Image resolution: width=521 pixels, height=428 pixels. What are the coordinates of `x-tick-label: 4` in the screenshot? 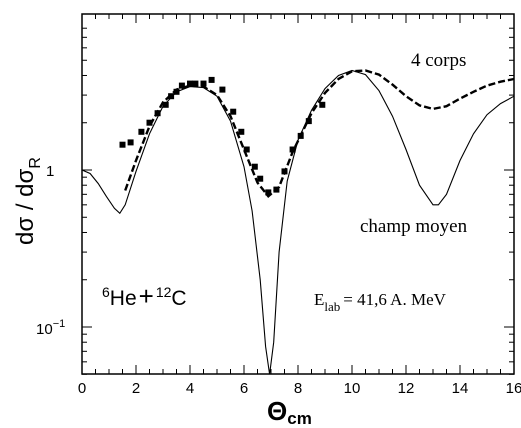 It's located at (190, 388).